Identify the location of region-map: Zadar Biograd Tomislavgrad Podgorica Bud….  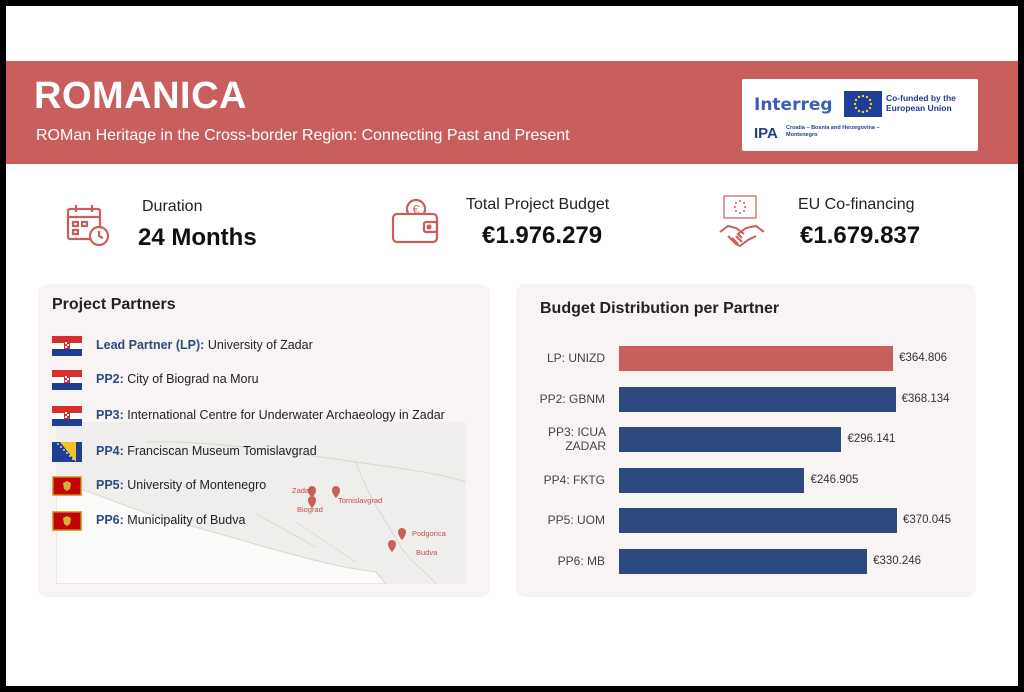
(261, 503).